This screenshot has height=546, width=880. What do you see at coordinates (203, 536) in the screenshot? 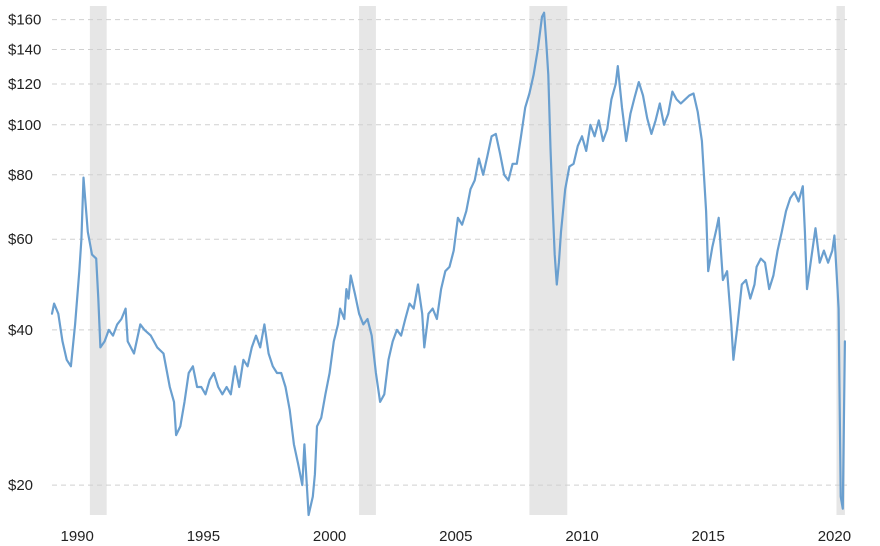
I see `x-tick-label: 1995` at bounding box center [203, 536].